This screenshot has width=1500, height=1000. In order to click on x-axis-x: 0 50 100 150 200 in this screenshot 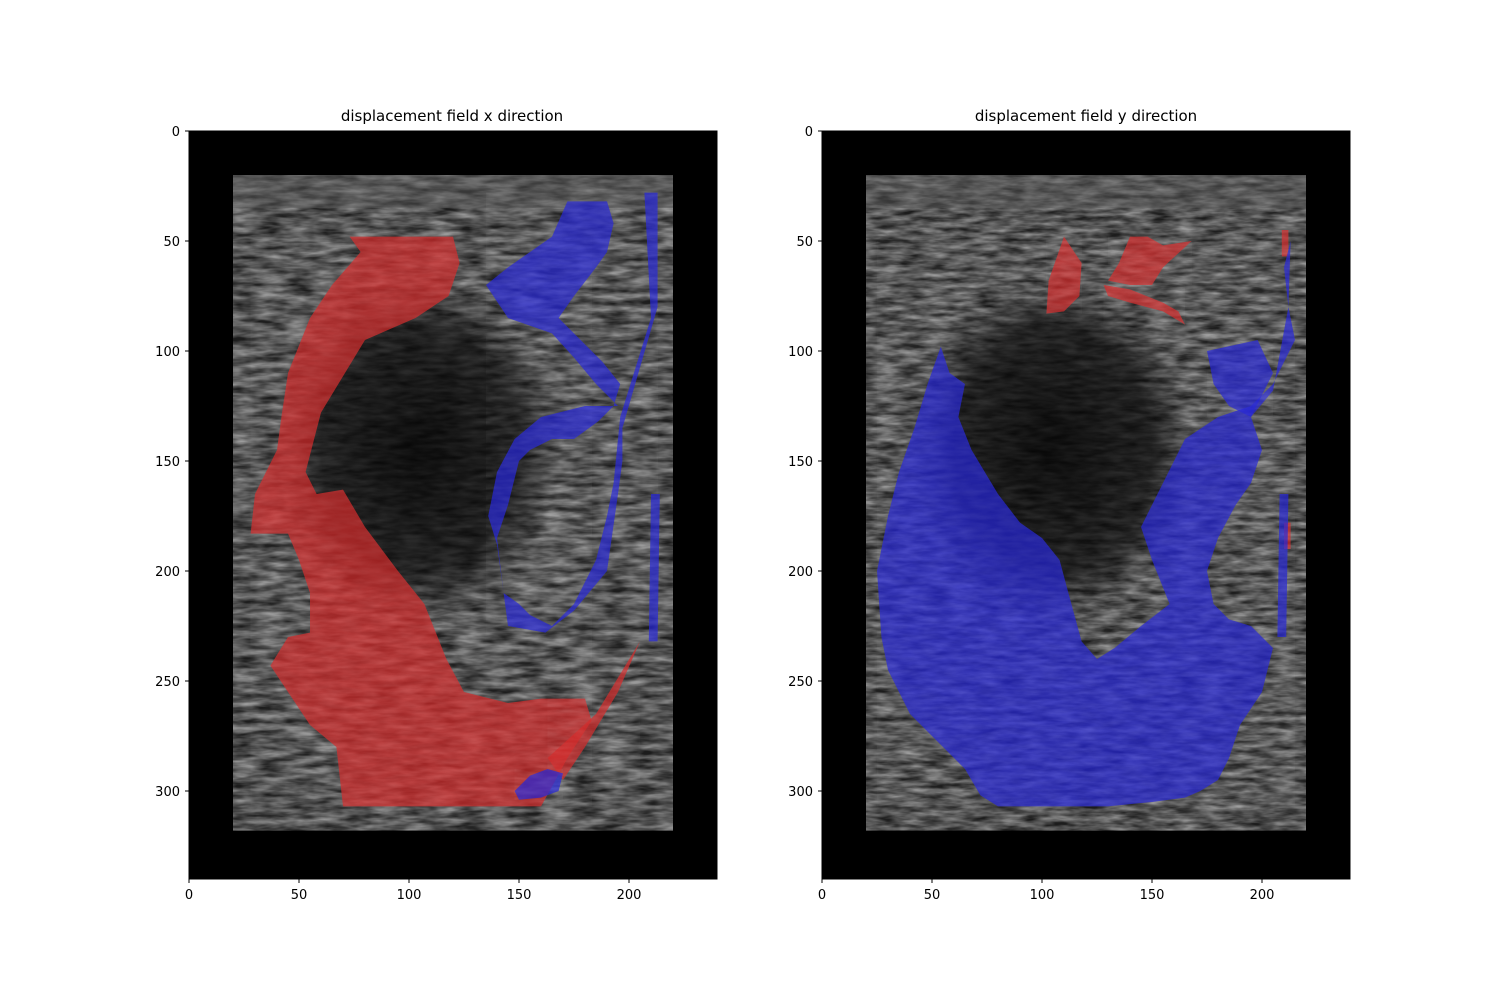, I will do `click(413, 891)`.